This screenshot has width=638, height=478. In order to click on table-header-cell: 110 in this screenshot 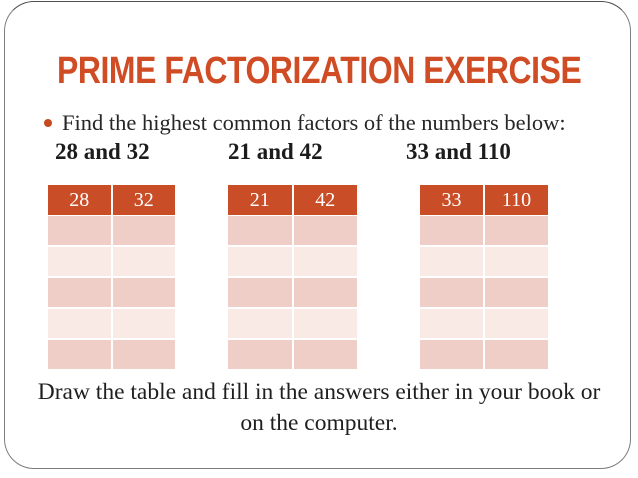, I will do `click(516, 200)`.